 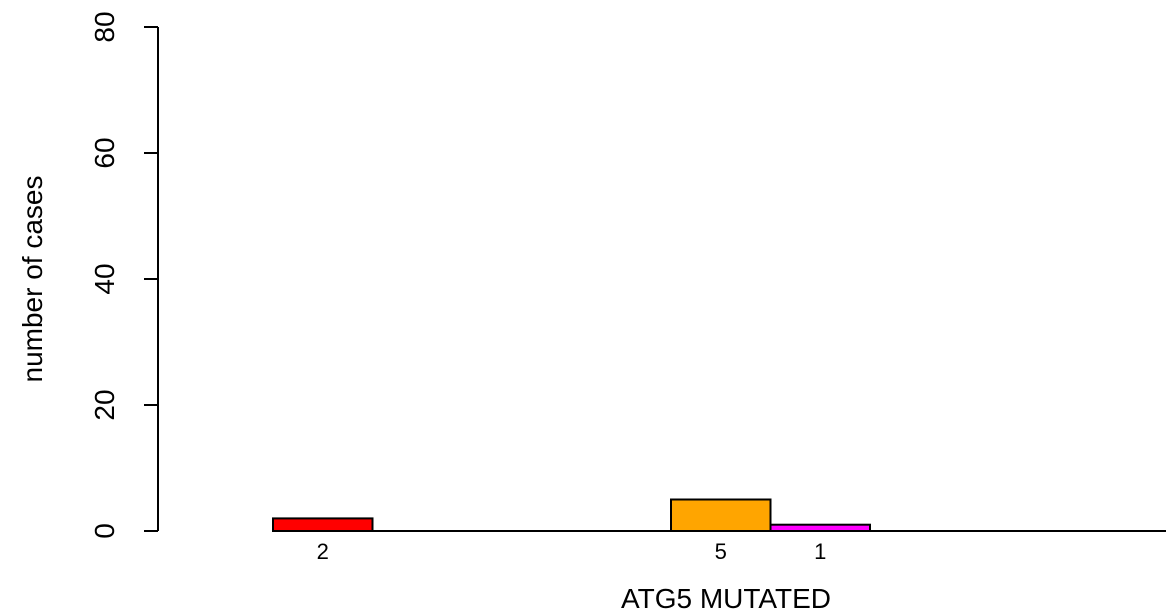 What do you see at coordinates (726, 598) in the screenshot?
I see `x-axis-title: ATG5 MUTATED` at bounding box center [726, 598].